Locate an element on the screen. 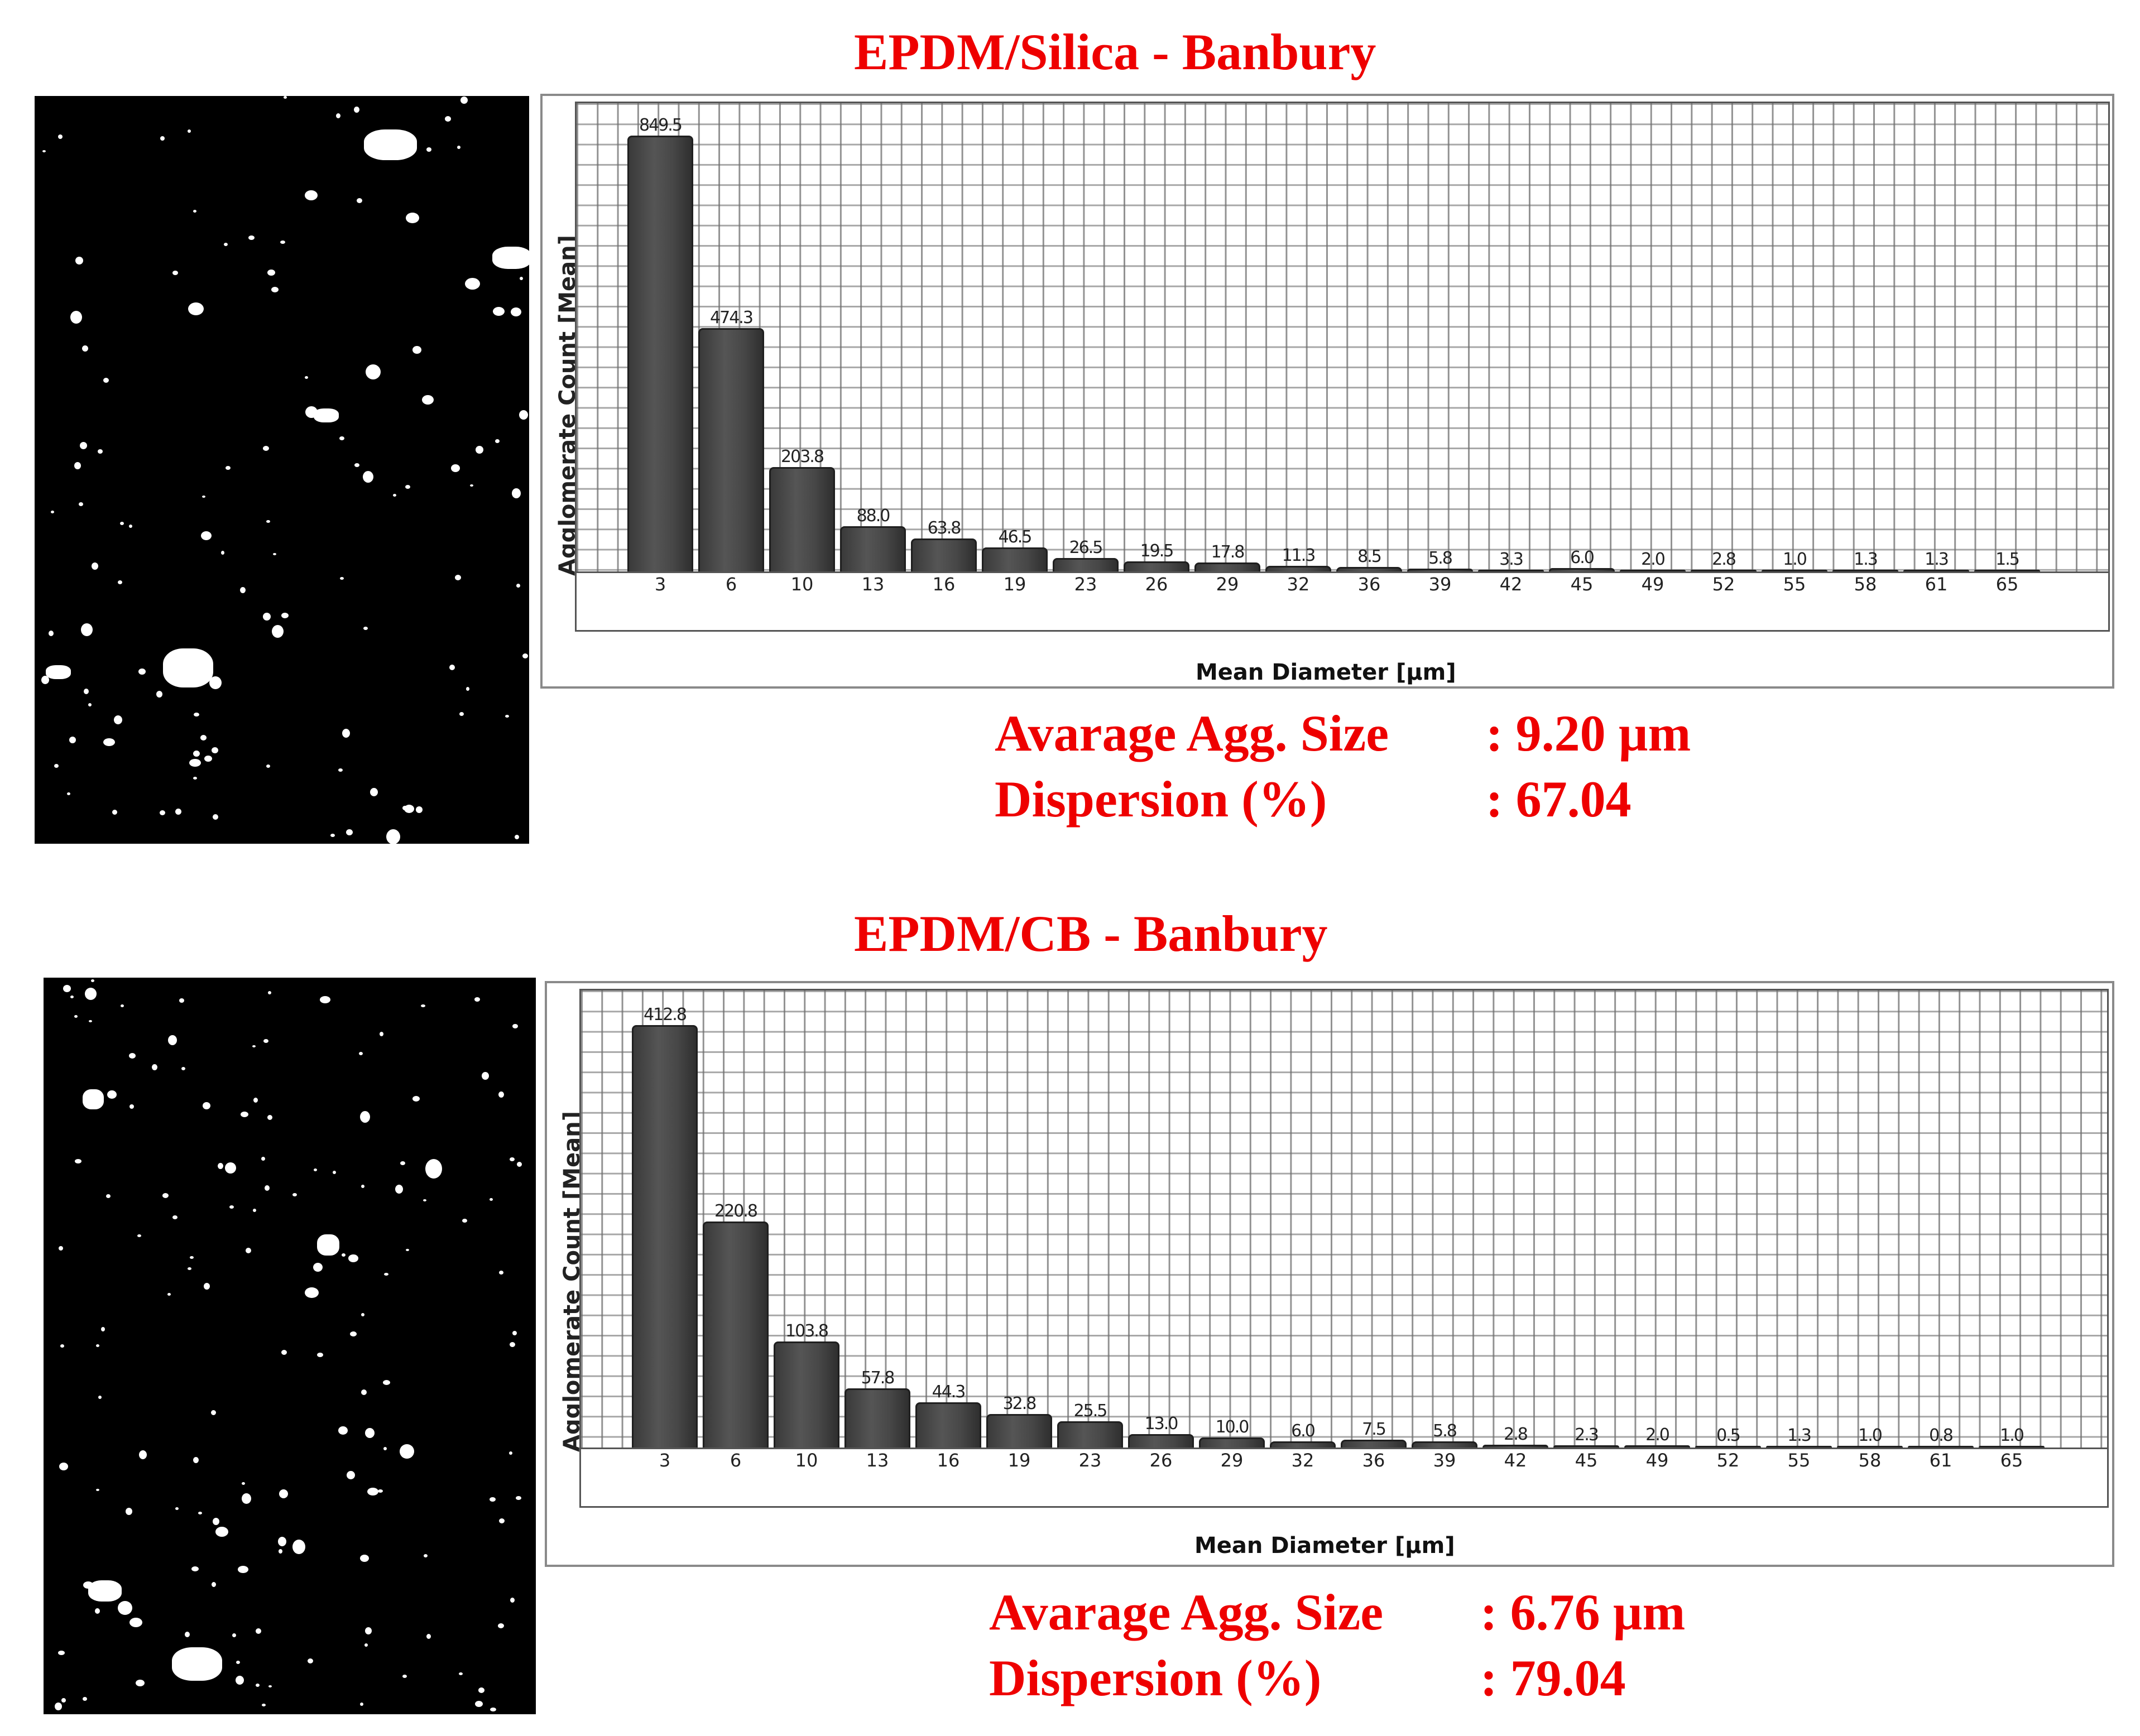  bar-value-label: 203.8 is located at coordinates (802, 456).